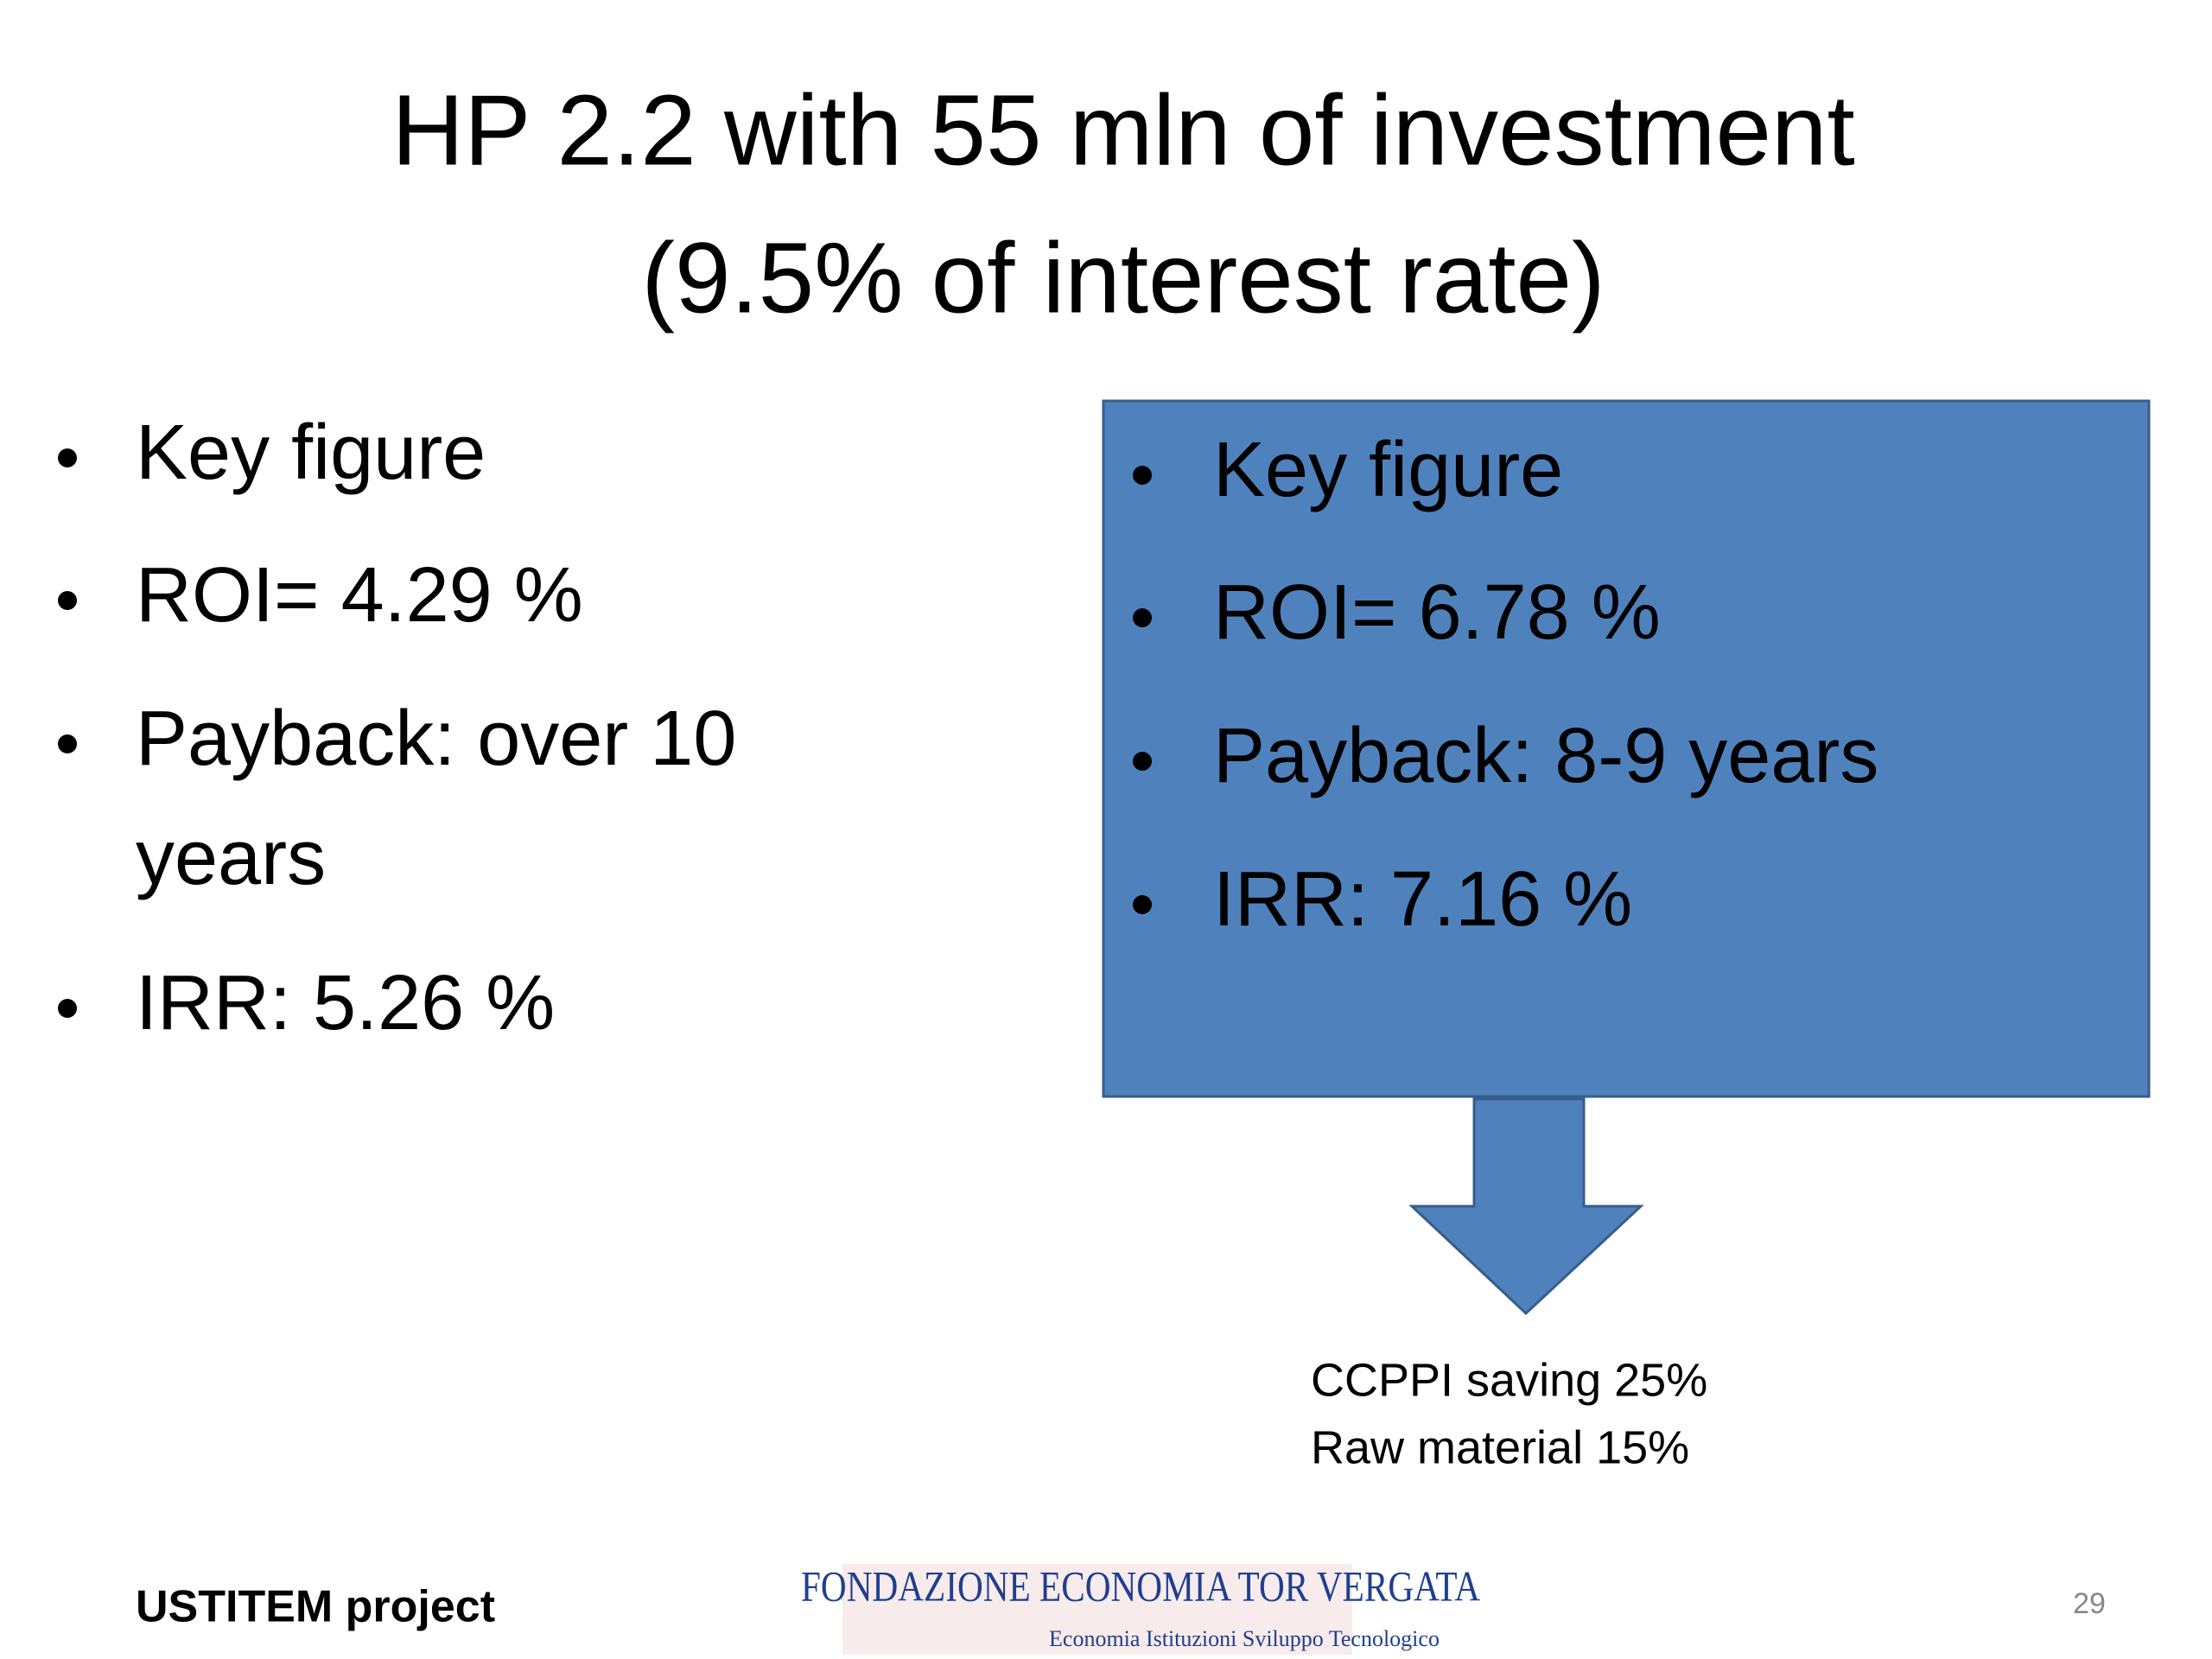 Image resolution: width=2212 pixels, height=1659 pixels. What do you see at coordinates (1509, 1380) in the screenshot?
I see `caption-line: CCPPI saving 25%` at bounding box center [1509, 1380].